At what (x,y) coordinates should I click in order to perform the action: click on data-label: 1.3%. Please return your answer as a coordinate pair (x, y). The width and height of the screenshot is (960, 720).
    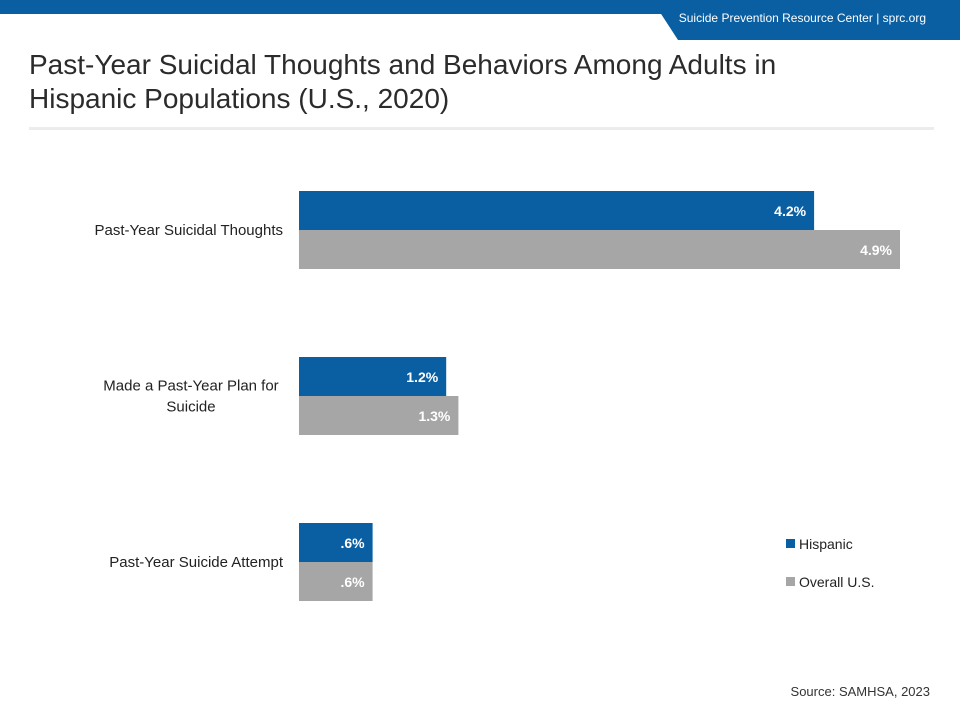
    Looking at the image, I should click on (434, 416).